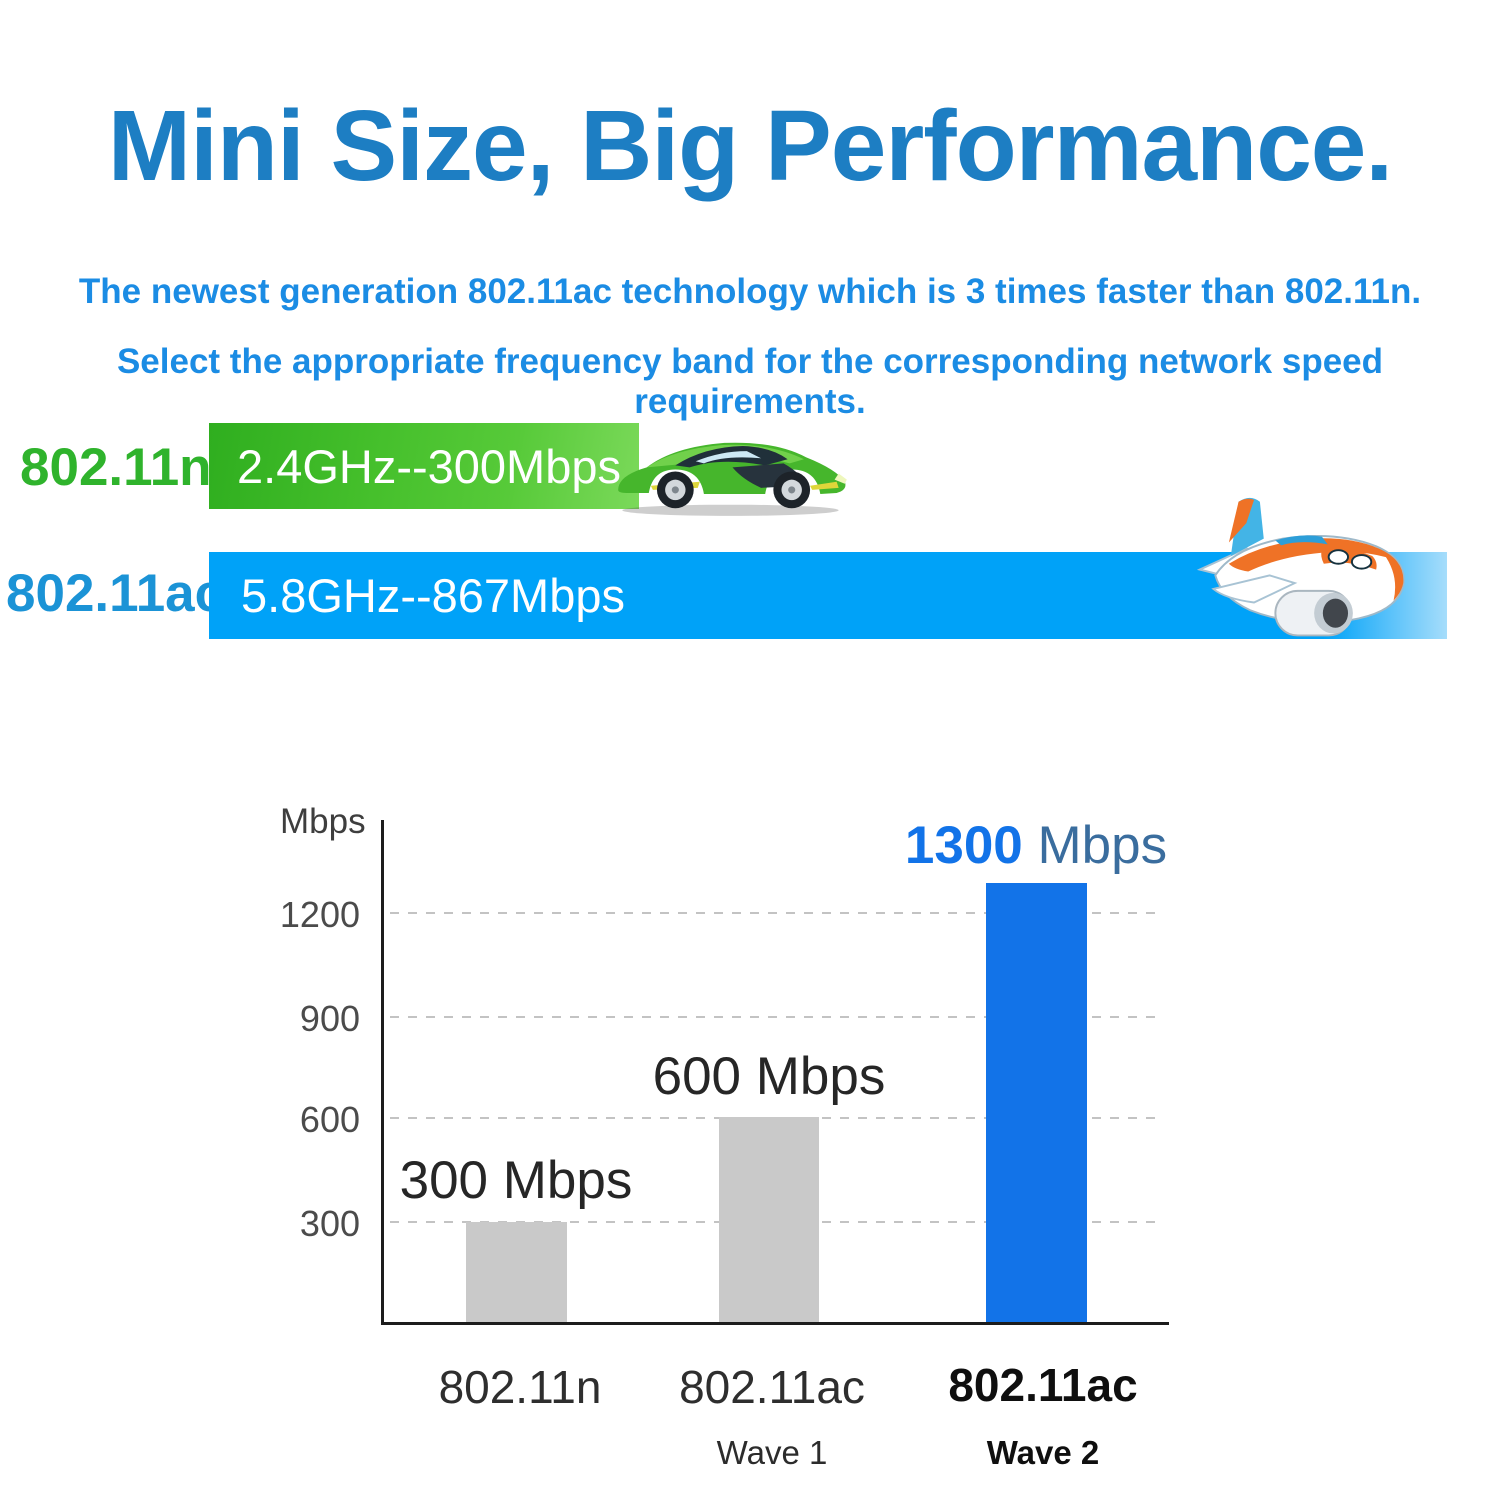  Describe the element at coordinates (1102, 845) in the screenshot. I see `bar-unit-1300: Mbps` at that location.